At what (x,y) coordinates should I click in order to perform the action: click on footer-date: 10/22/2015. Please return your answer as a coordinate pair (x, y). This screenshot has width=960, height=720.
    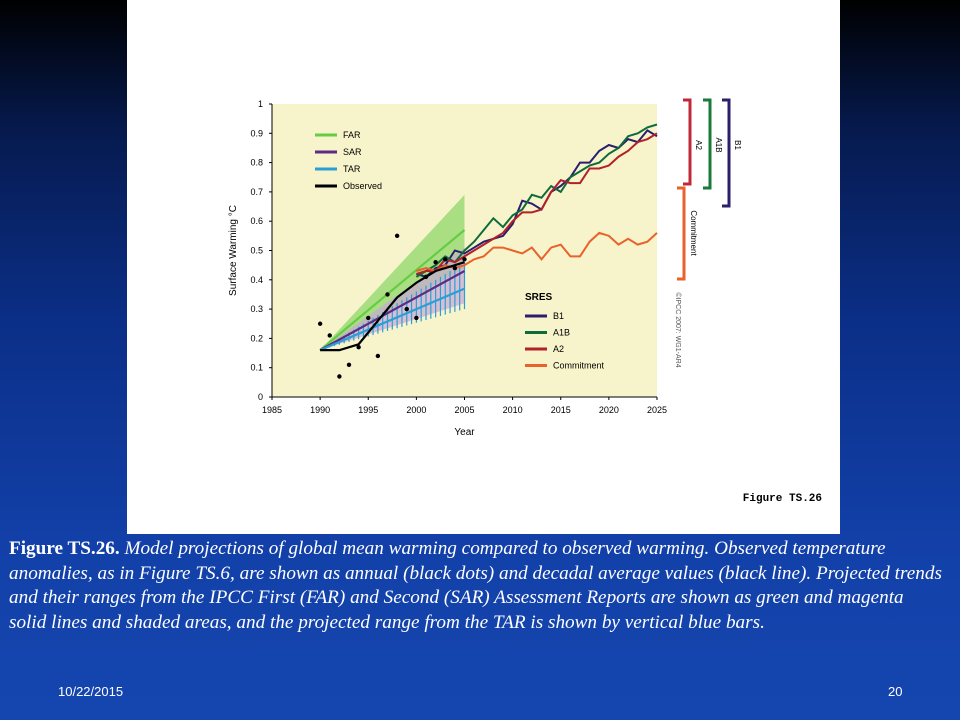
    Looking at the image, I should click on (91, 691).